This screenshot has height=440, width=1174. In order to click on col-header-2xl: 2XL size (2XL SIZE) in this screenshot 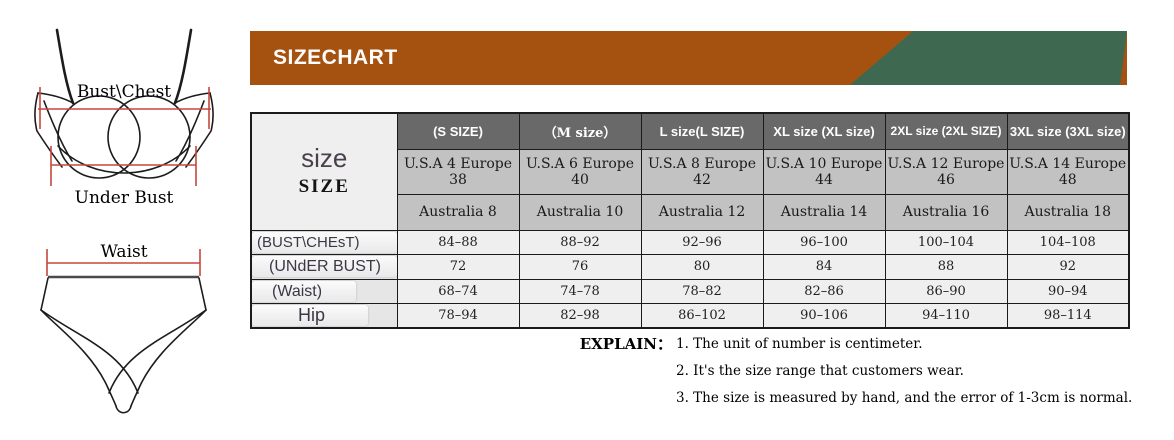, I will do `click(946, 131)`.